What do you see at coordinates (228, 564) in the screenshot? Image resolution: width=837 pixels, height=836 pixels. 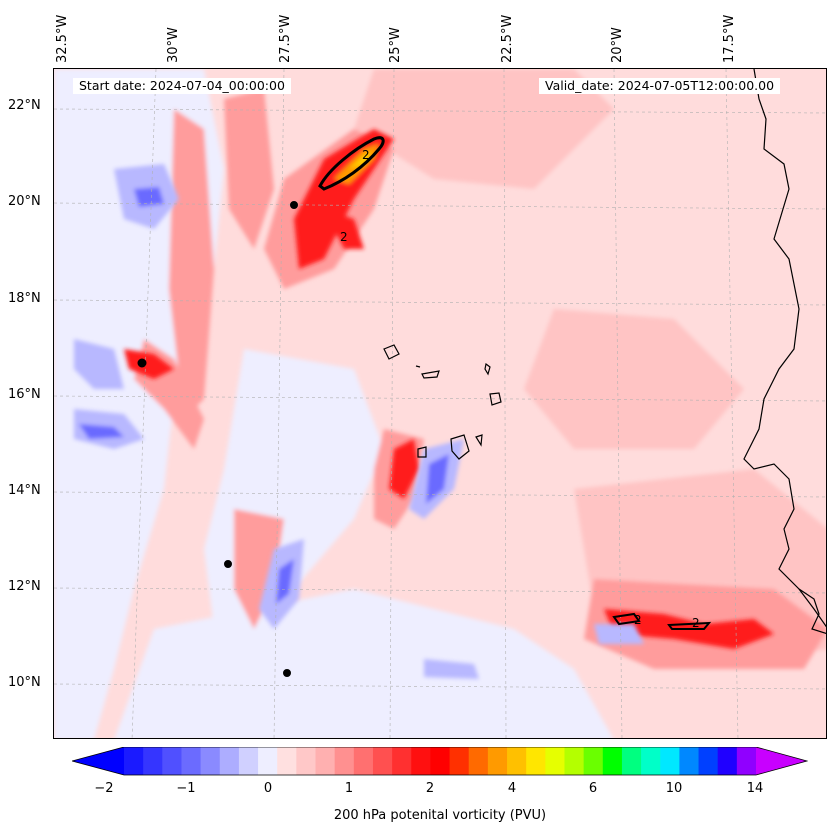 I see `pv-2-contour-dot-mid` at bounding box center [228, 564].